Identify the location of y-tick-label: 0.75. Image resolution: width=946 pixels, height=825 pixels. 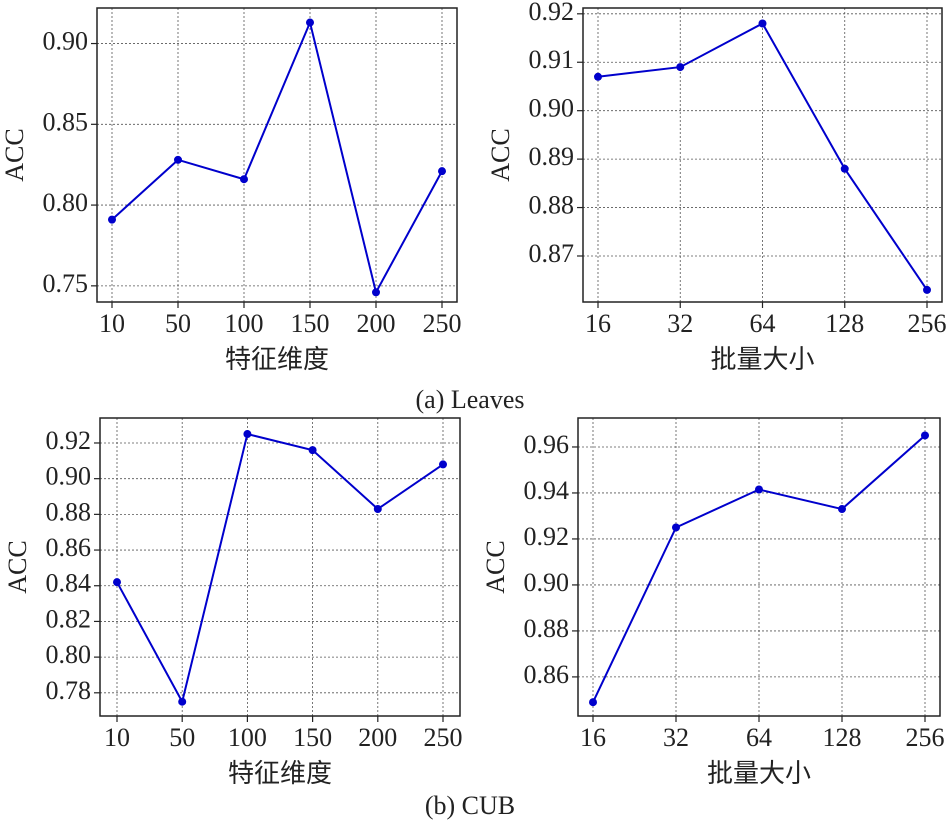
(66, 283).